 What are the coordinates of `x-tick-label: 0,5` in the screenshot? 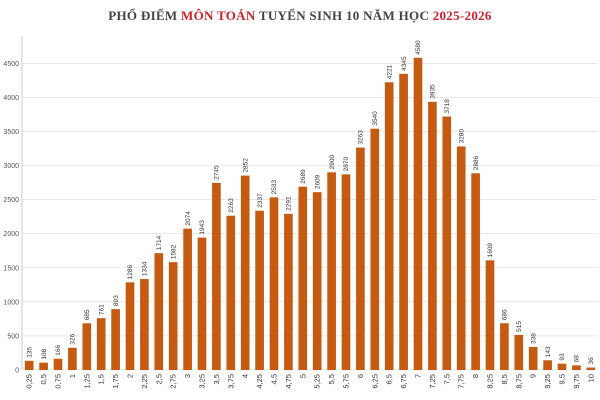 It's located at (43, 379).